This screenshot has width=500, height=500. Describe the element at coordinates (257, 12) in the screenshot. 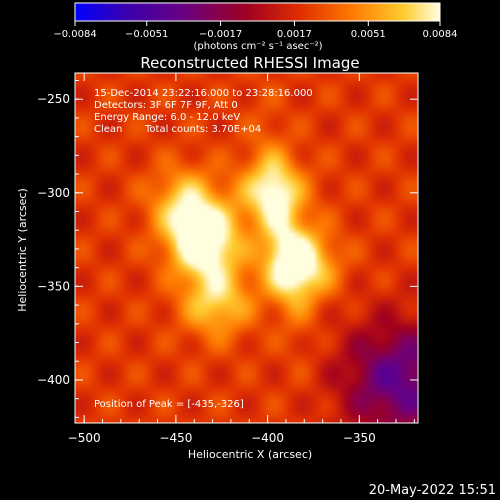

I see `colorbar` at that location.